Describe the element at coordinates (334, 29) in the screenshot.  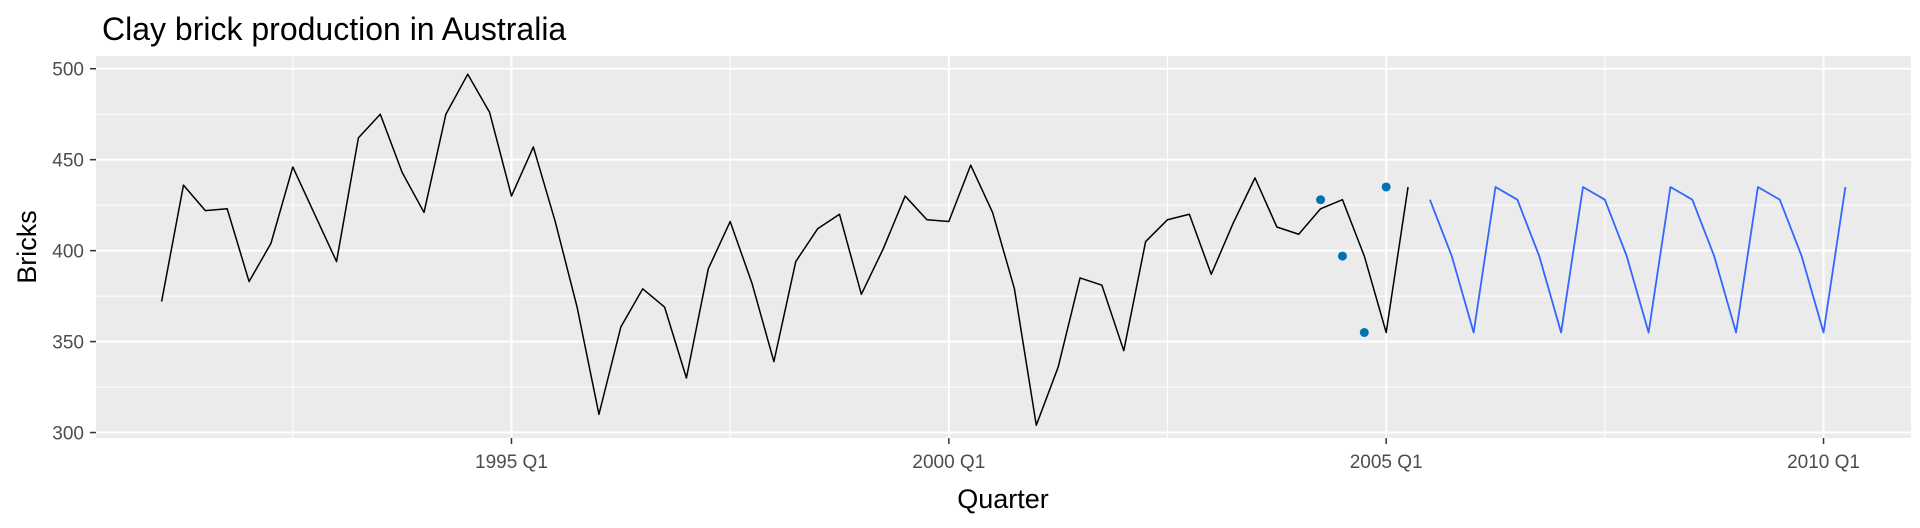
I see `chart-title: Clay brick production in Australia` at that location.